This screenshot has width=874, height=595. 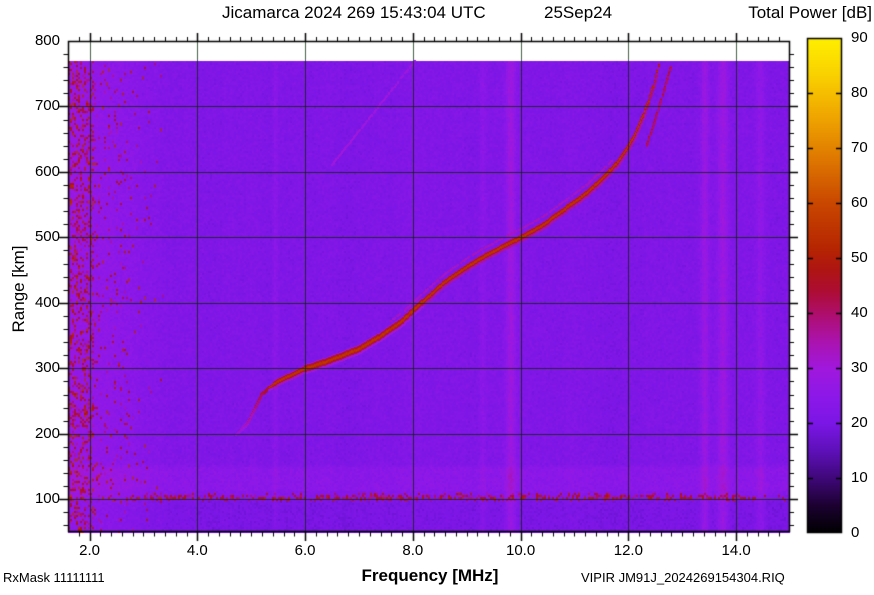 What do you see at coordinates (859, 477) in the screenshot?
I see `colorbar-tick-label: 10` at bounding box center [859, 477].